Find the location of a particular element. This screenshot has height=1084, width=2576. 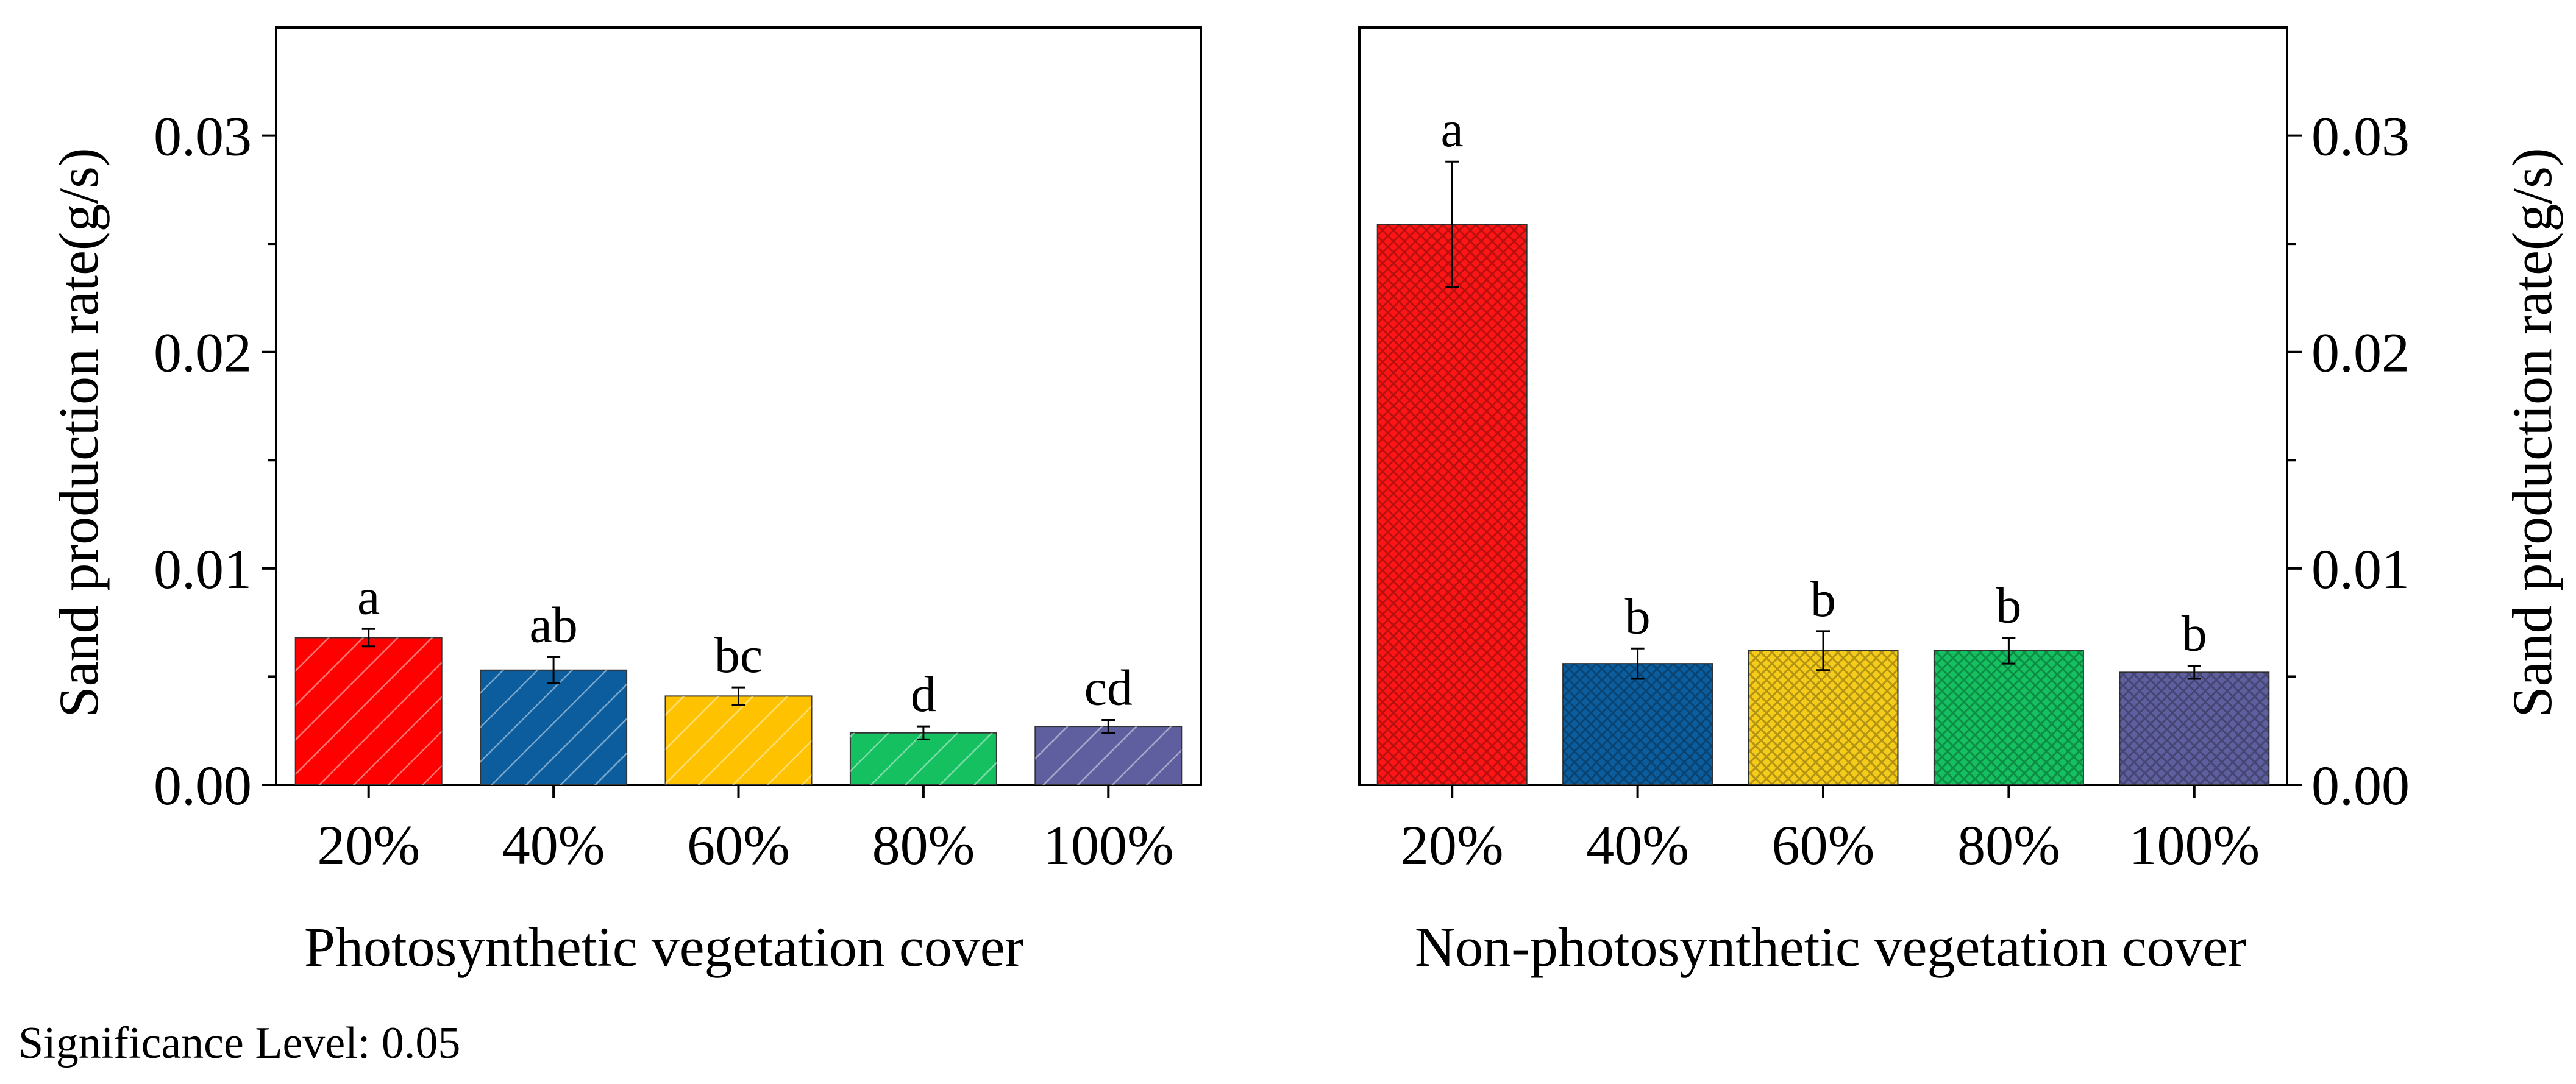

chart-left-sig-labels: a ab bc d cd is located at coordinates (745, 646).